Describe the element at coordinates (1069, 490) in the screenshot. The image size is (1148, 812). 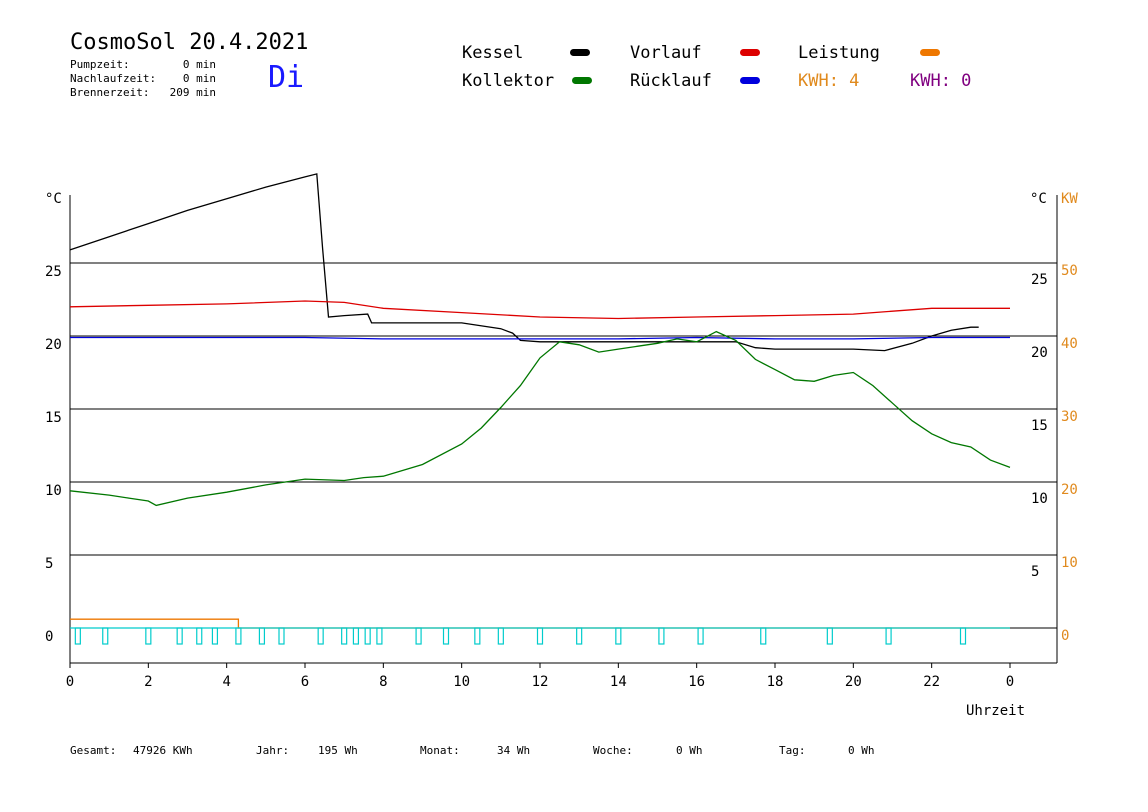
I see `power-tick-label: 20` at that location.